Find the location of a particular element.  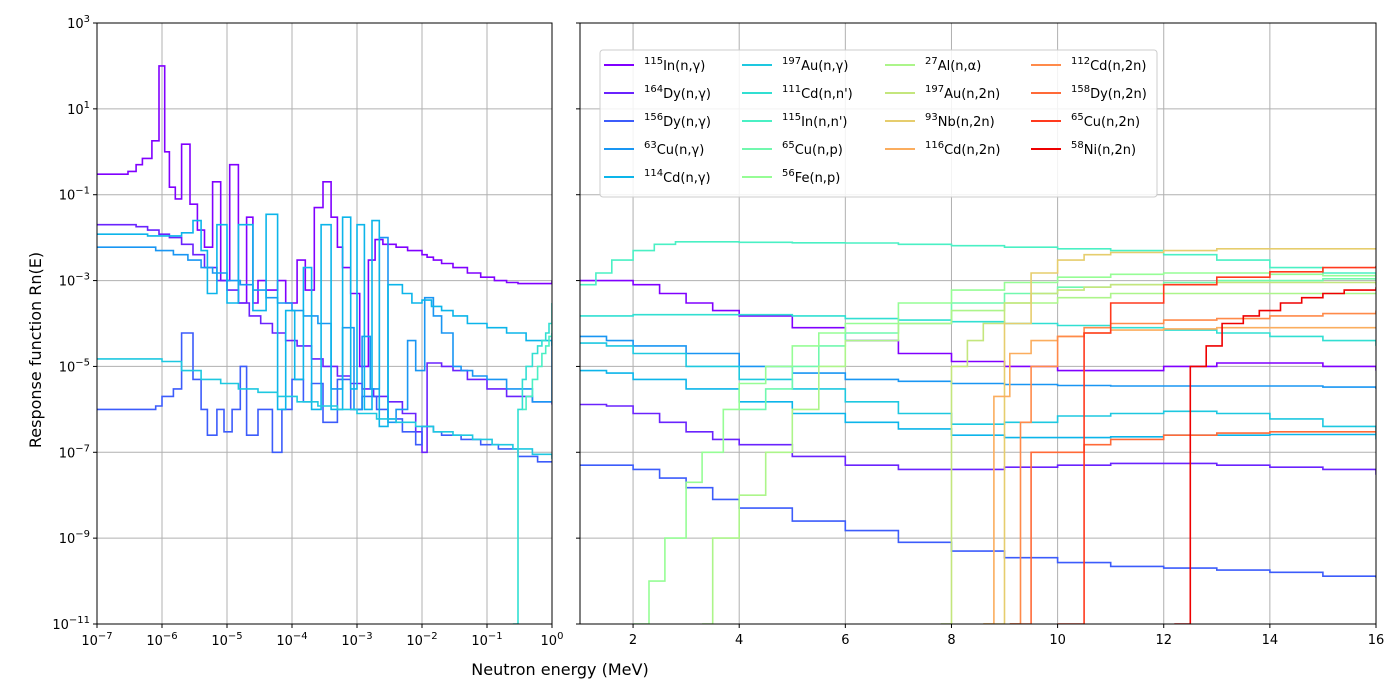

legend-entry-label: 156Dy(n,γ) is located at coordinates (677, 121).